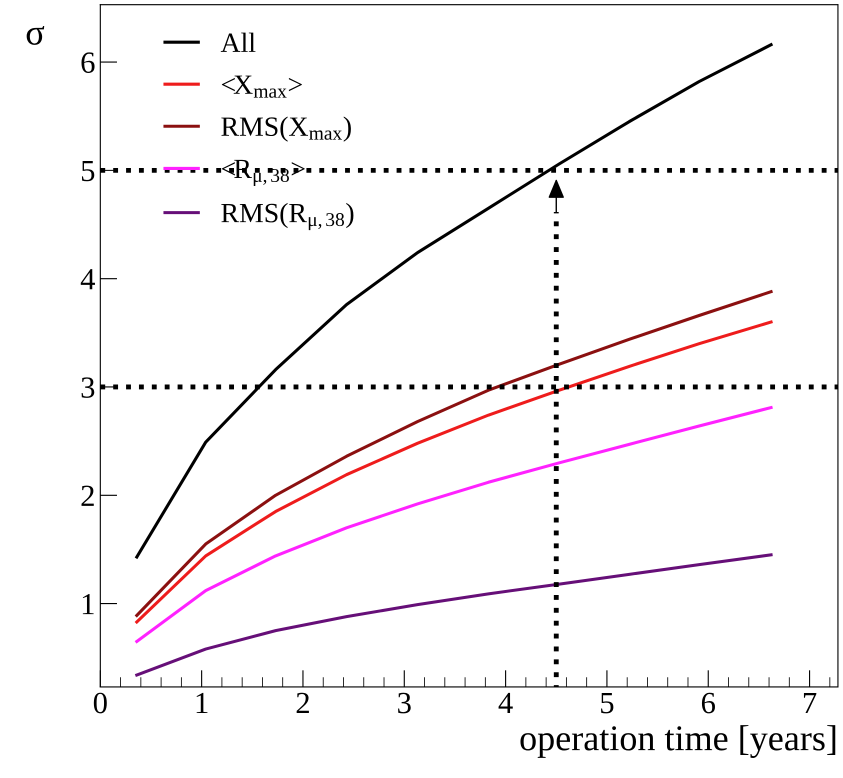  Describe the element at coordinates (708, 703) in the screenshot. I see `x-tick-label: 6` at that location.